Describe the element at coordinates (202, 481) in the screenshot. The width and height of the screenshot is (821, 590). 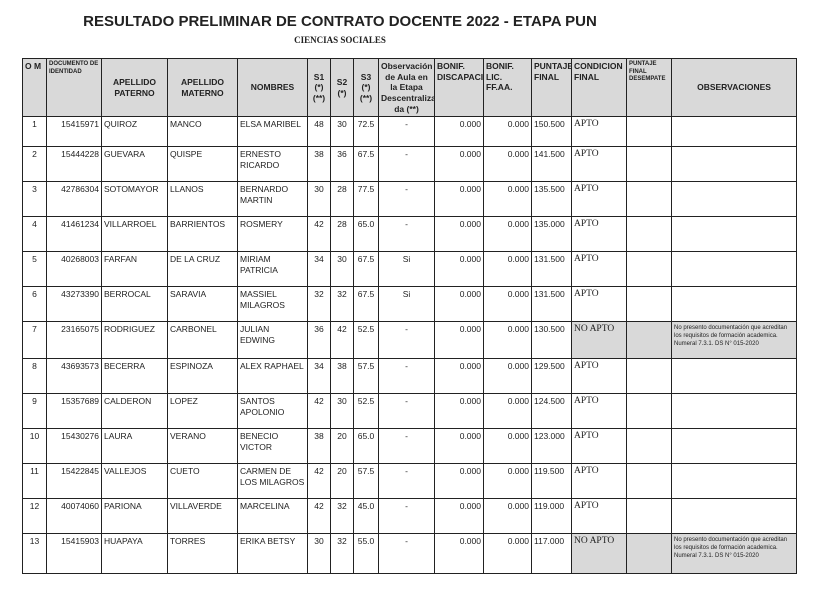
I see `cell-apellido-materno: CUETO` at that location.